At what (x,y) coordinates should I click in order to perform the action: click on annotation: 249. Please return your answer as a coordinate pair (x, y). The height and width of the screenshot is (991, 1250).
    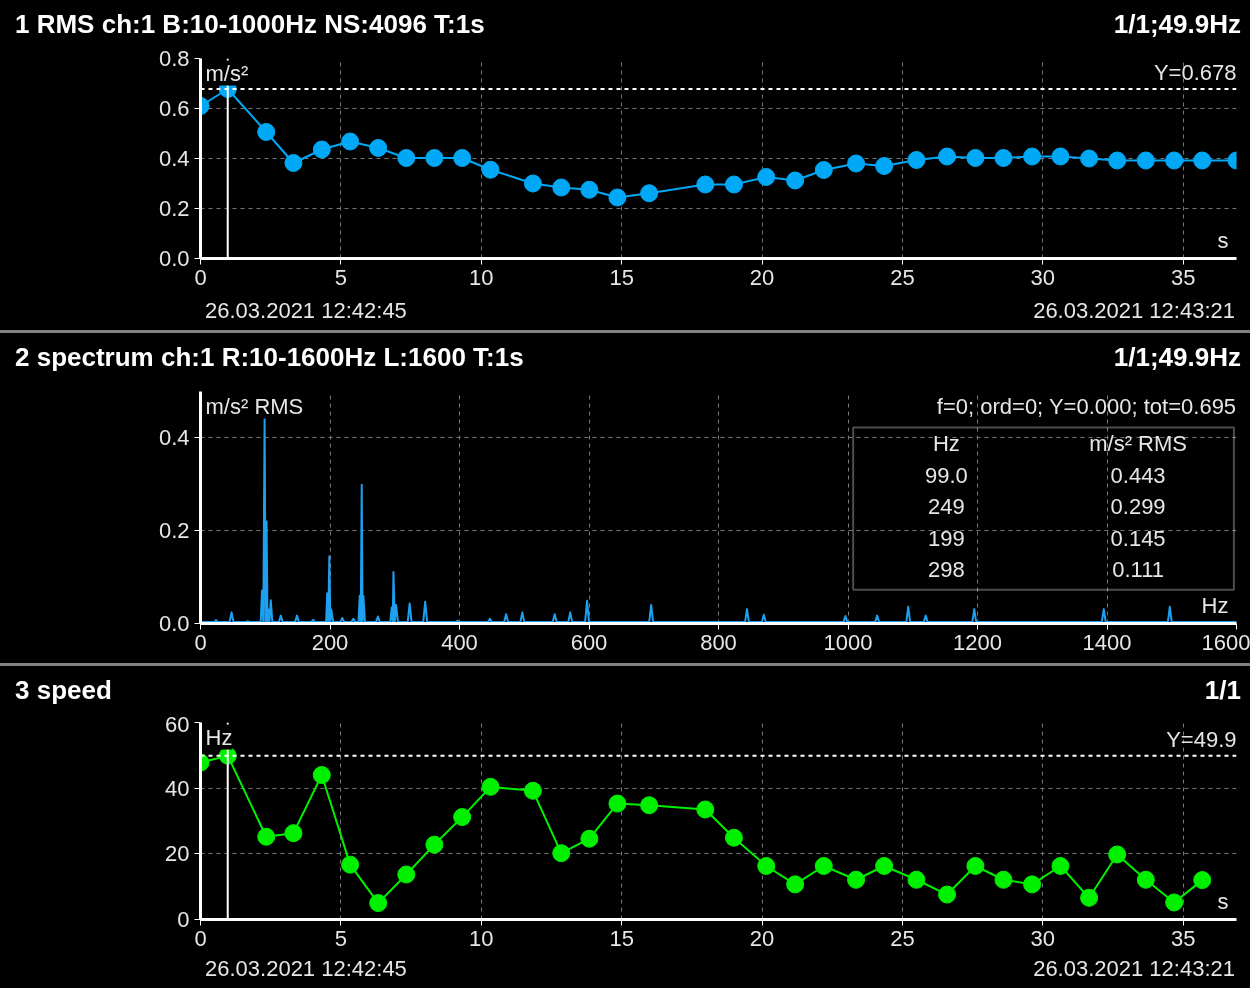
    Looking at the image, I should click on (946, 507).